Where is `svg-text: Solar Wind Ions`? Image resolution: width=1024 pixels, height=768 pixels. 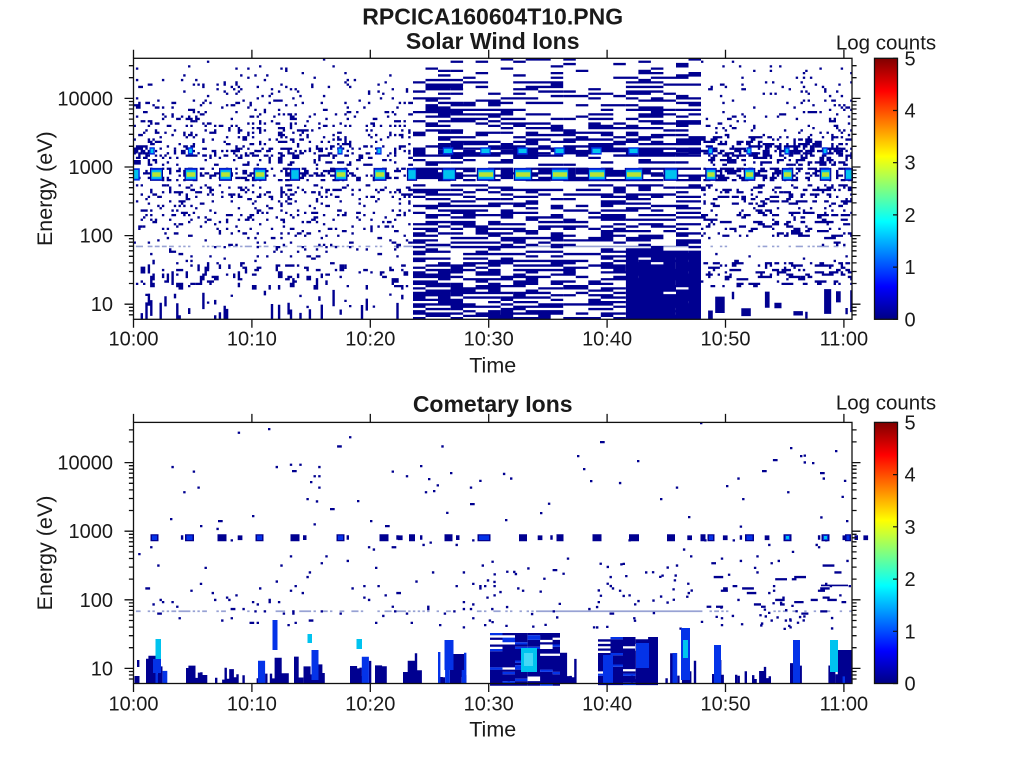
svg-text: Solar Wind Ions is located at coordinates (493, 41).